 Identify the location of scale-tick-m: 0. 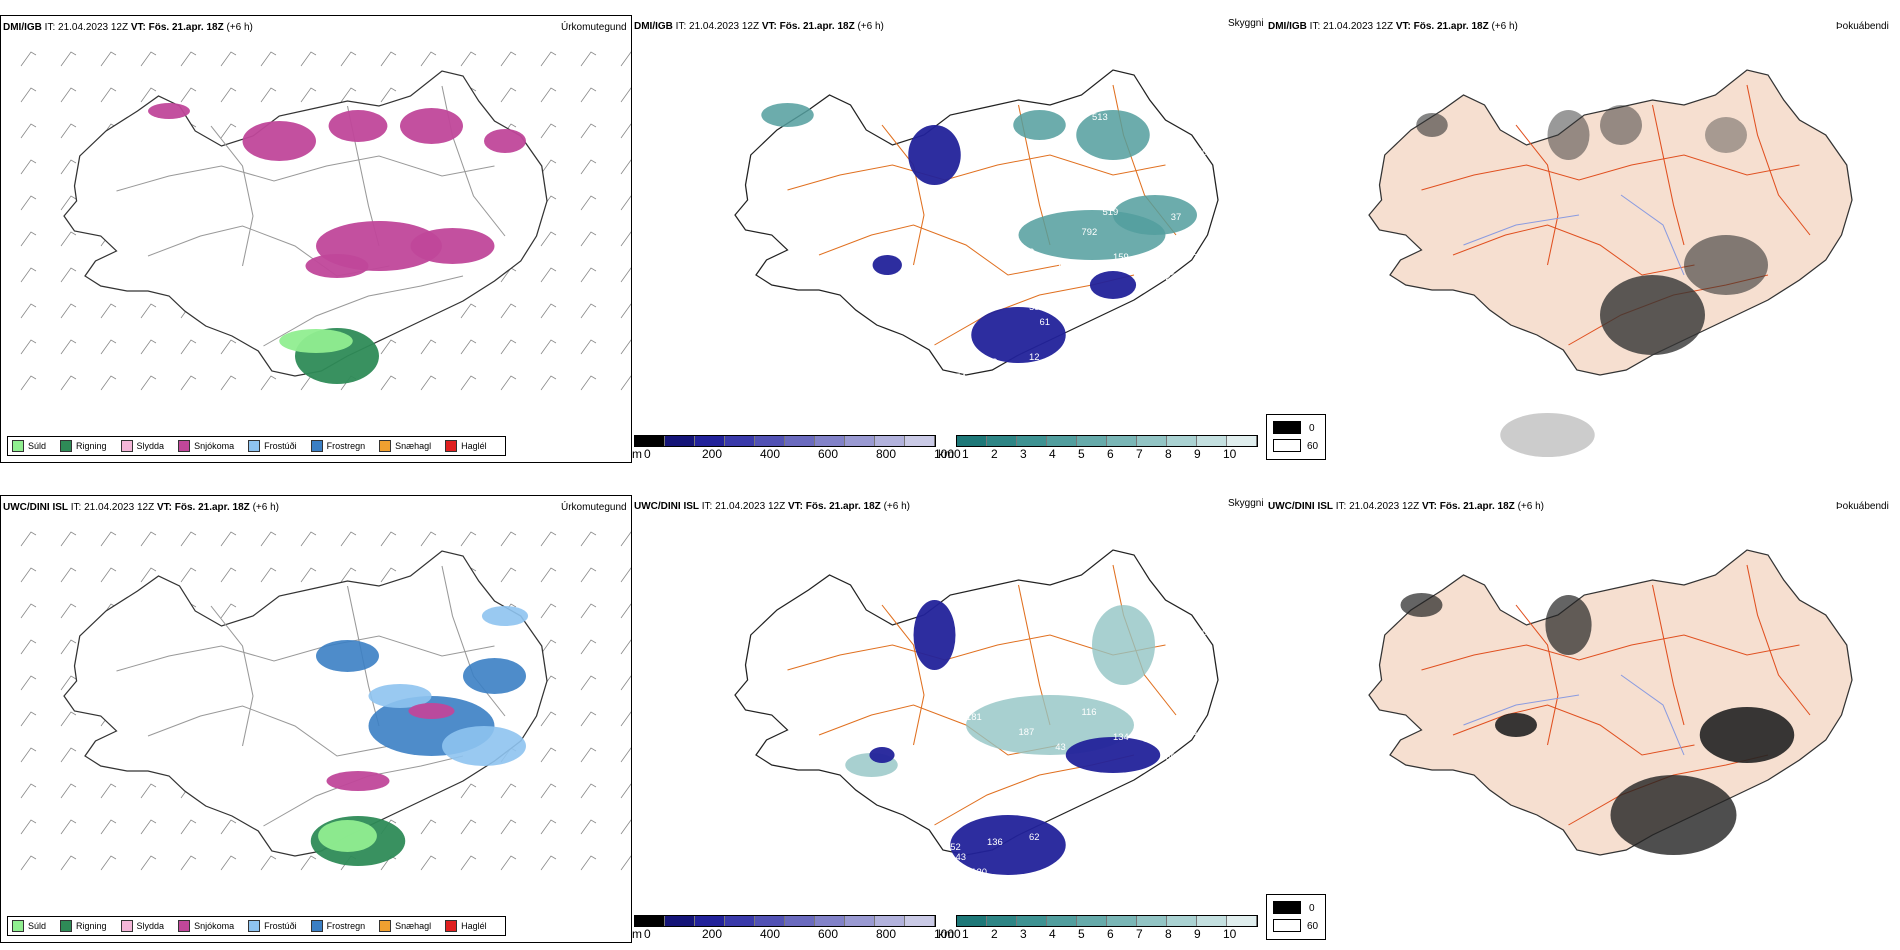
(647, 454).